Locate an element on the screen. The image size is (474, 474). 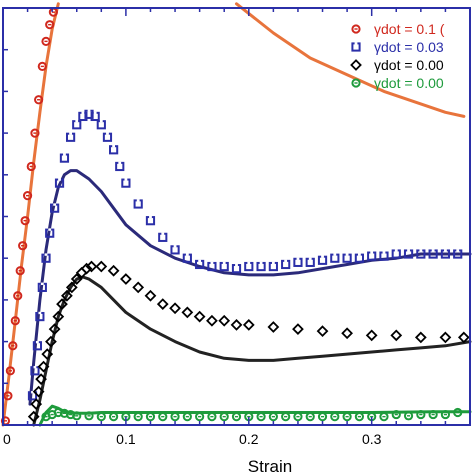
x-axis-label: Strain is located at coordinates (270, 465).